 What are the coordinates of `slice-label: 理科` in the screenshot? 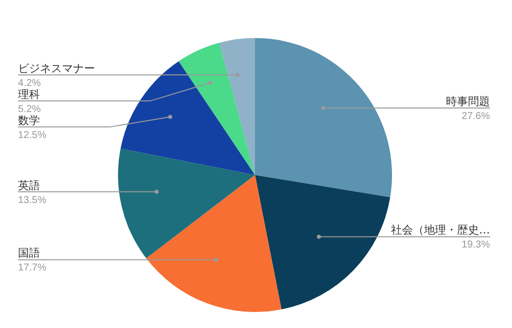 It's located at (29, 94).